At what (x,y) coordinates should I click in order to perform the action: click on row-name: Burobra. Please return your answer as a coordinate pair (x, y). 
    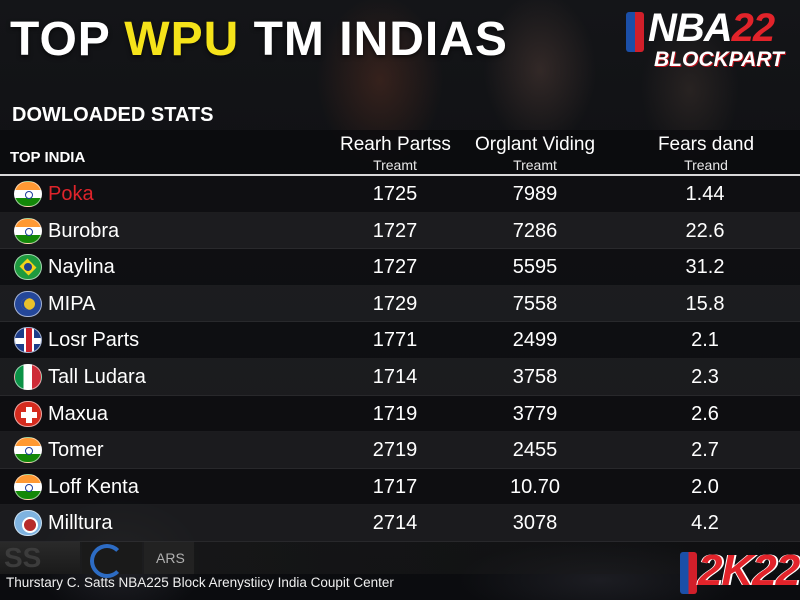
    Looking at the image, I should click on (84, 230).